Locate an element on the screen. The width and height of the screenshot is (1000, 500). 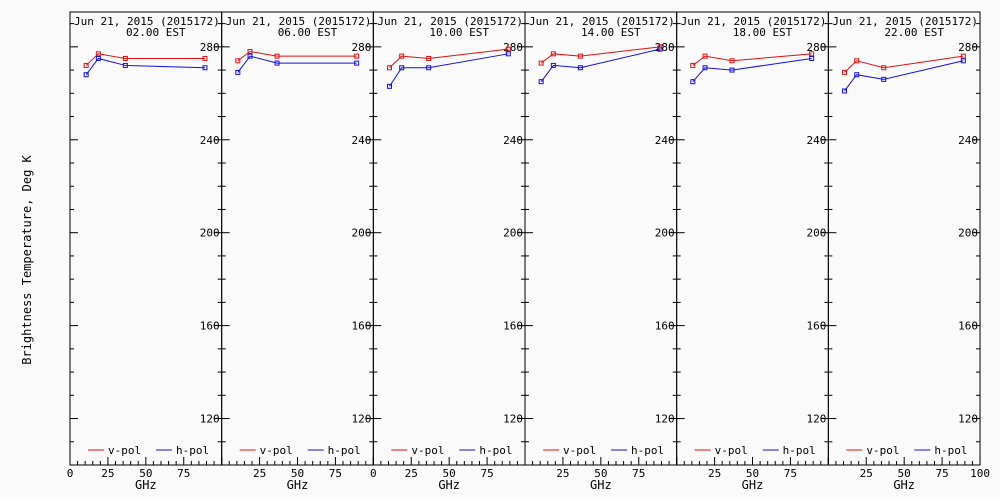
panel-time-label: 14.00 EST is located at coordinates (611, 32).